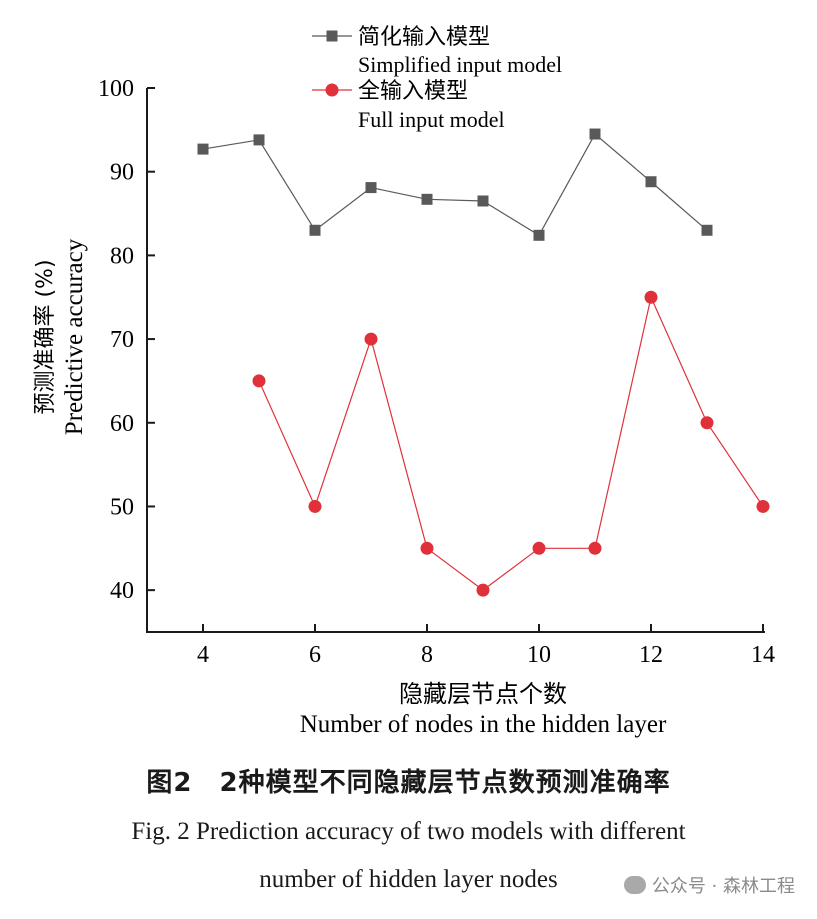 The image size is (817, 919). Describe the element at coordinates (483, 694) in the screenshot. I see `x-label-cn: 隐藏层节点个数` at that location.